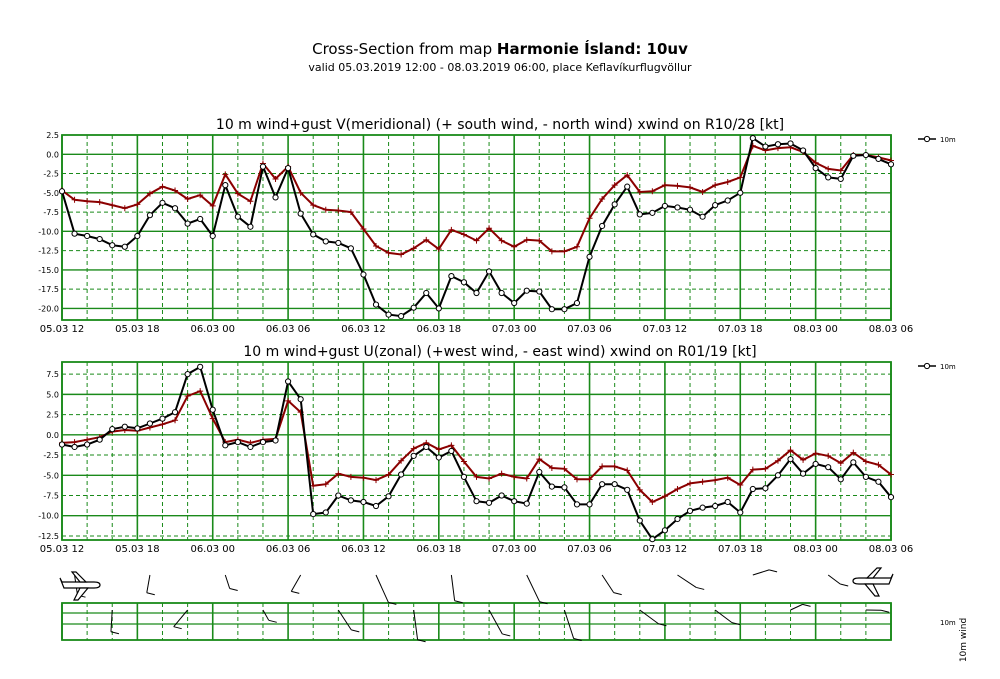 Image resolution: width=1000 pixels, height=679 pixels. What do you see at coordinates (288, 329) in the screenshot?
I see `x-tick-label: 06.03 06` at bounding box center [288, 329].